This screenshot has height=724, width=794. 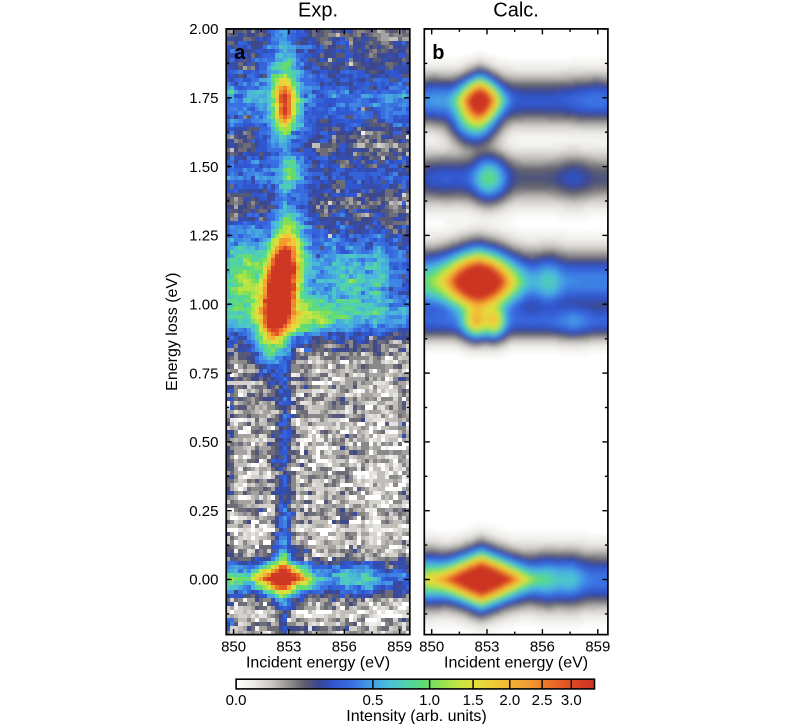 What do you see at coordinates (516, 11) in the screenshot?
I see `svg-text: Calc.` at bounding box center [516, 11].